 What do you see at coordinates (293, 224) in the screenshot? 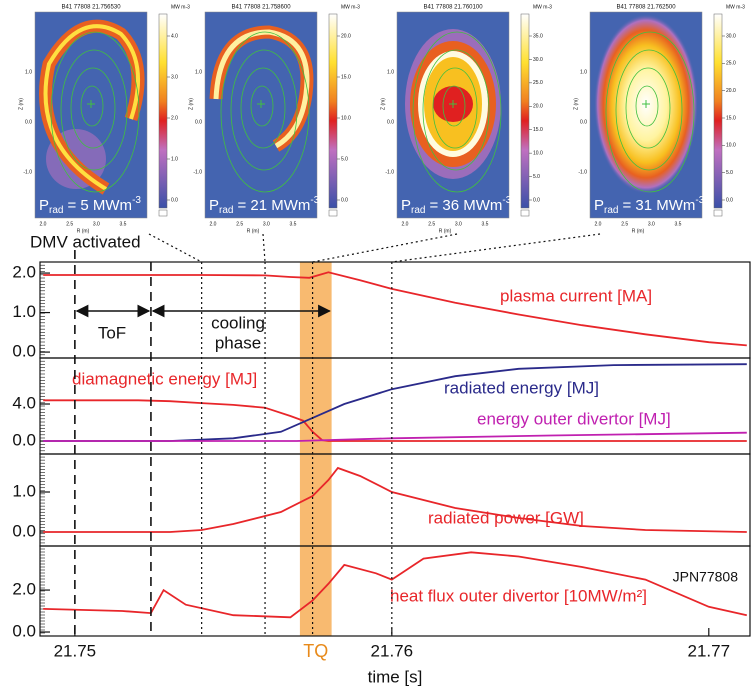
I see `image-x-tick-label: 3.5` at bounding box center [293, 224].